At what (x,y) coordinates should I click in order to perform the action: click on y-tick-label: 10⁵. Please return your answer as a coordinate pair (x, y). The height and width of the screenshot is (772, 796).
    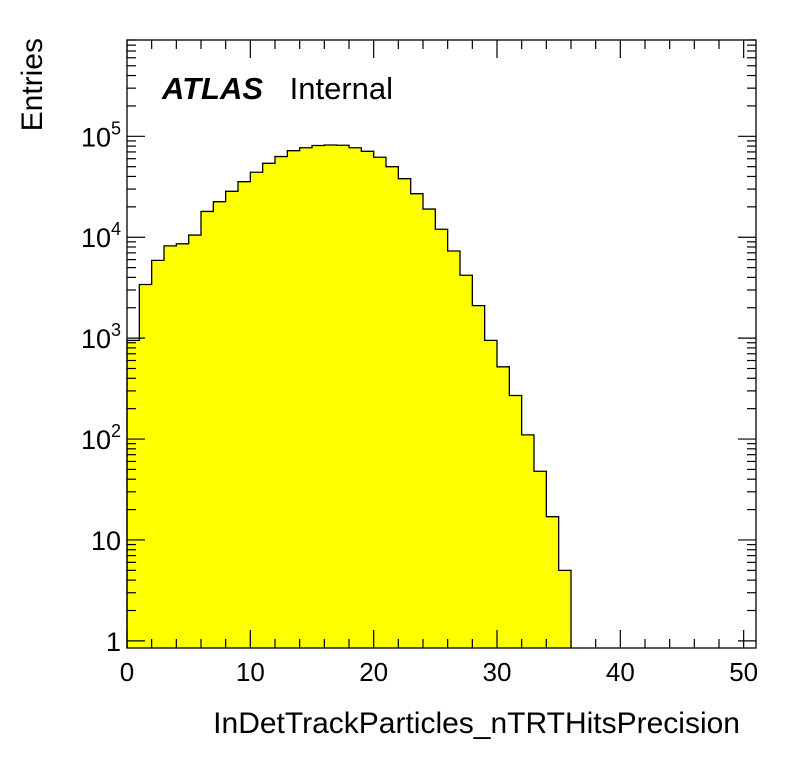
    Looking at the image, I should click on (101, 135).